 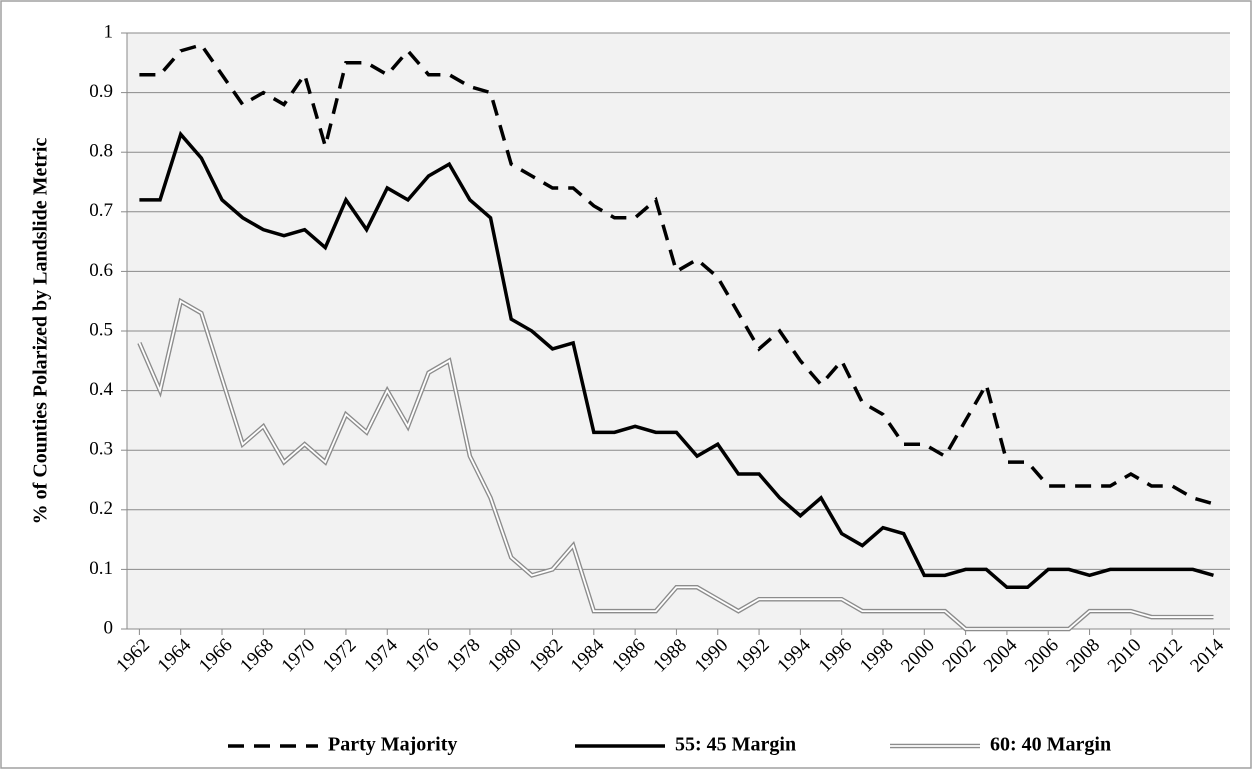 What do you see at coordinates (101, 210) in the screenshot?
I see `y-tick-label: 0.7` at bounding box center [101, 210].